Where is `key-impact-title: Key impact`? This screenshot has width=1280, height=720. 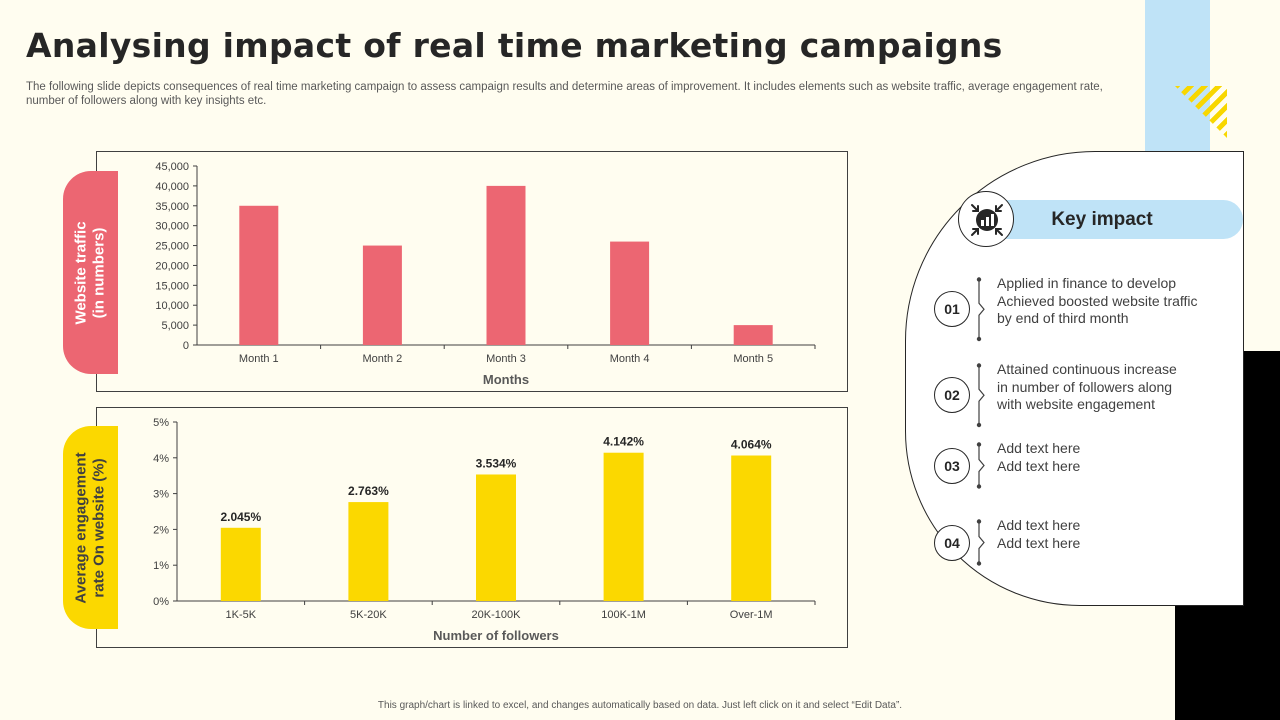 key-impact-title: Key impact is located at coordinates (1102, 219).